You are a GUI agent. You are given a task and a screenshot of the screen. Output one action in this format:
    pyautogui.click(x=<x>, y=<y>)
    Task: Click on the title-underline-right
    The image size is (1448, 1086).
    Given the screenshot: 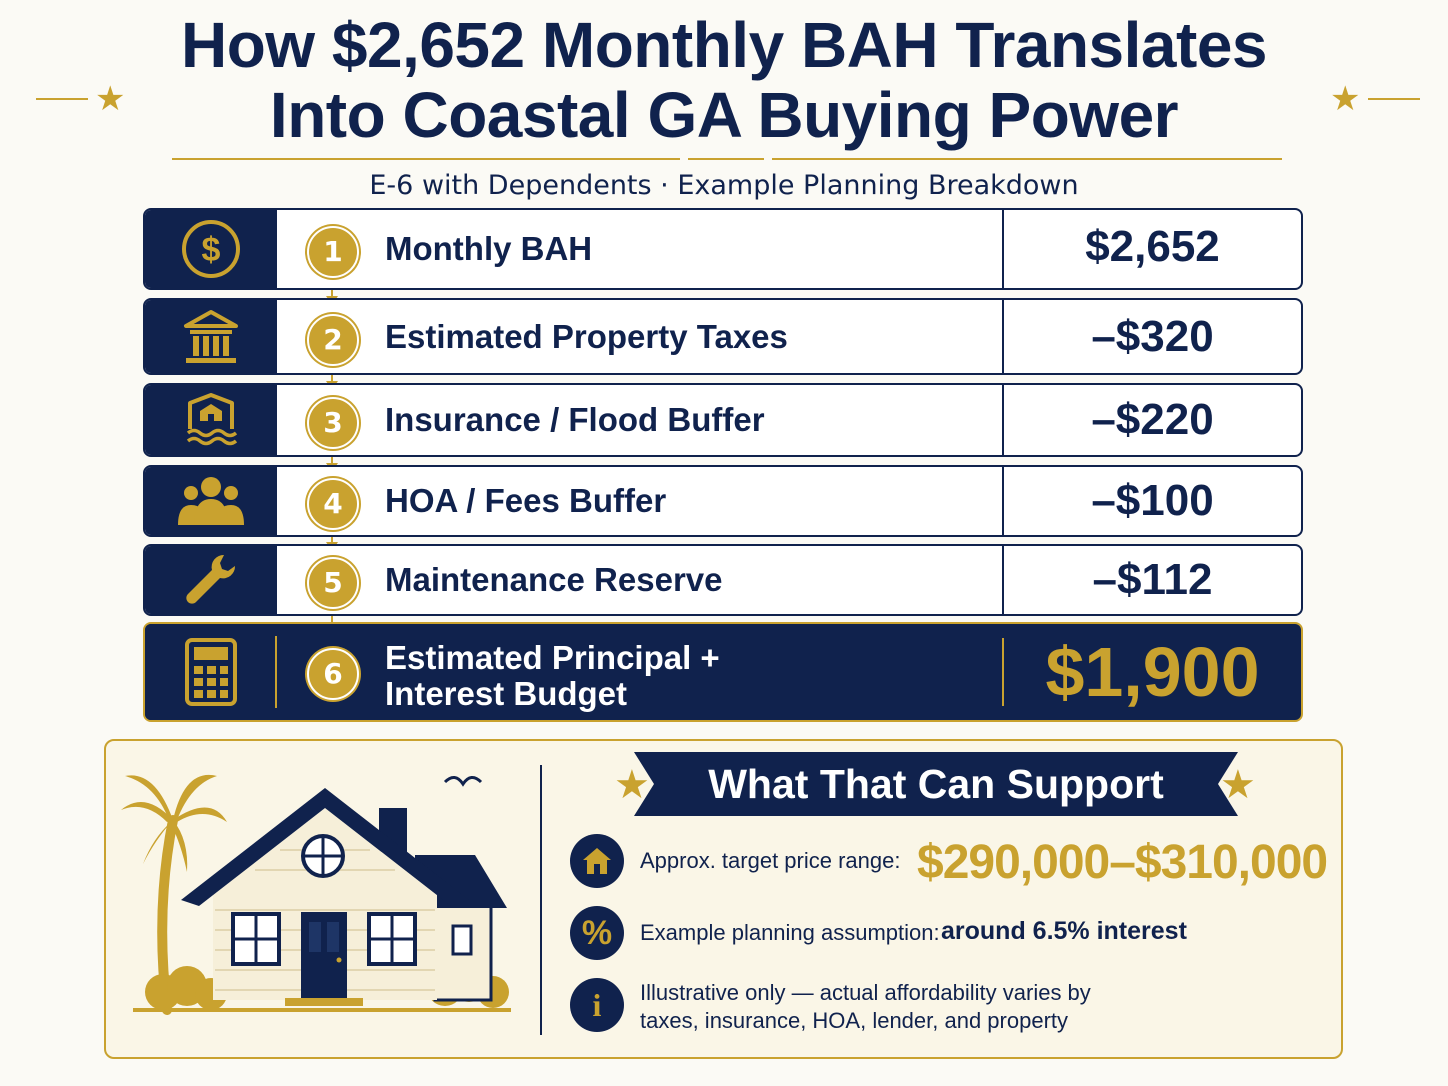 What is the action you would take?
    pyautogui.click(x=1027, y=159)
    